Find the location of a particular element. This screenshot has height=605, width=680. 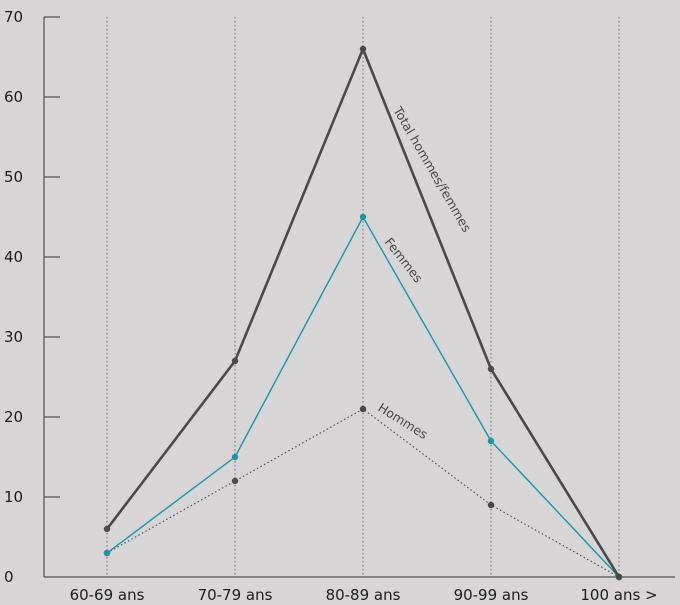

x-tick-label: 90-99 ans is located at coordinates (491, 595).